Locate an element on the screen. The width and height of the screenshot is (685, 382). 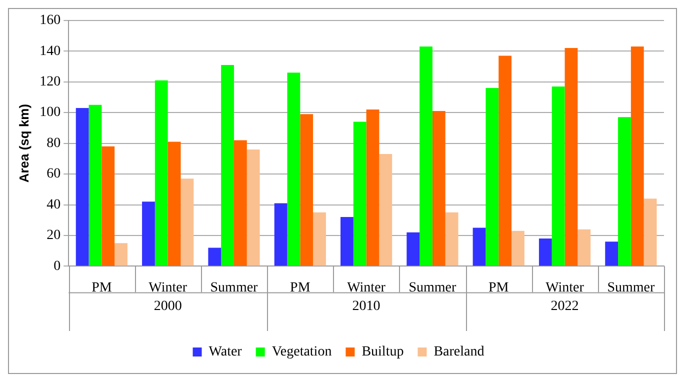
y-axis-title: Area (sq km) is located at coordinates (24, 143).